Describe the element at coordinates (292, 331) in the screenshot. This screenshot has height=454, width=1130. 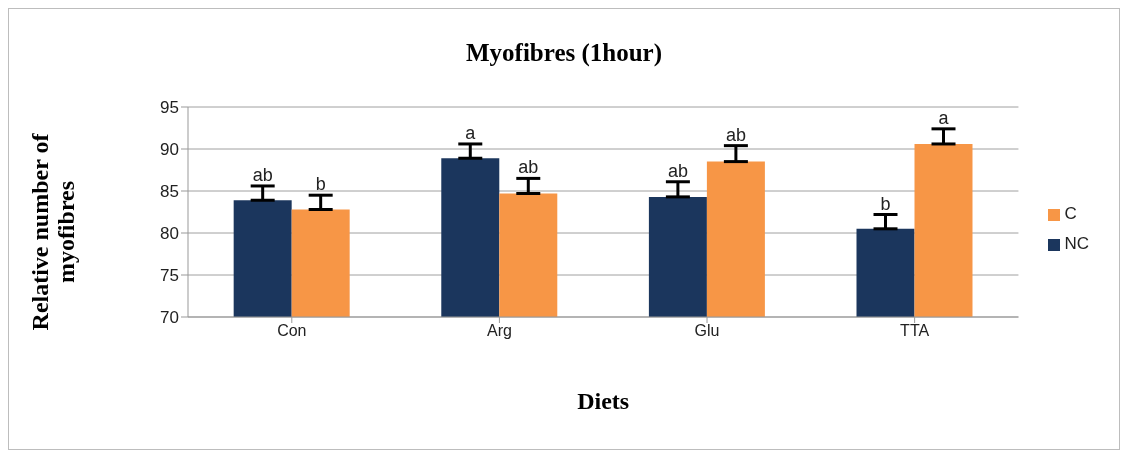
I see `x-tick-label: Con` at that location.